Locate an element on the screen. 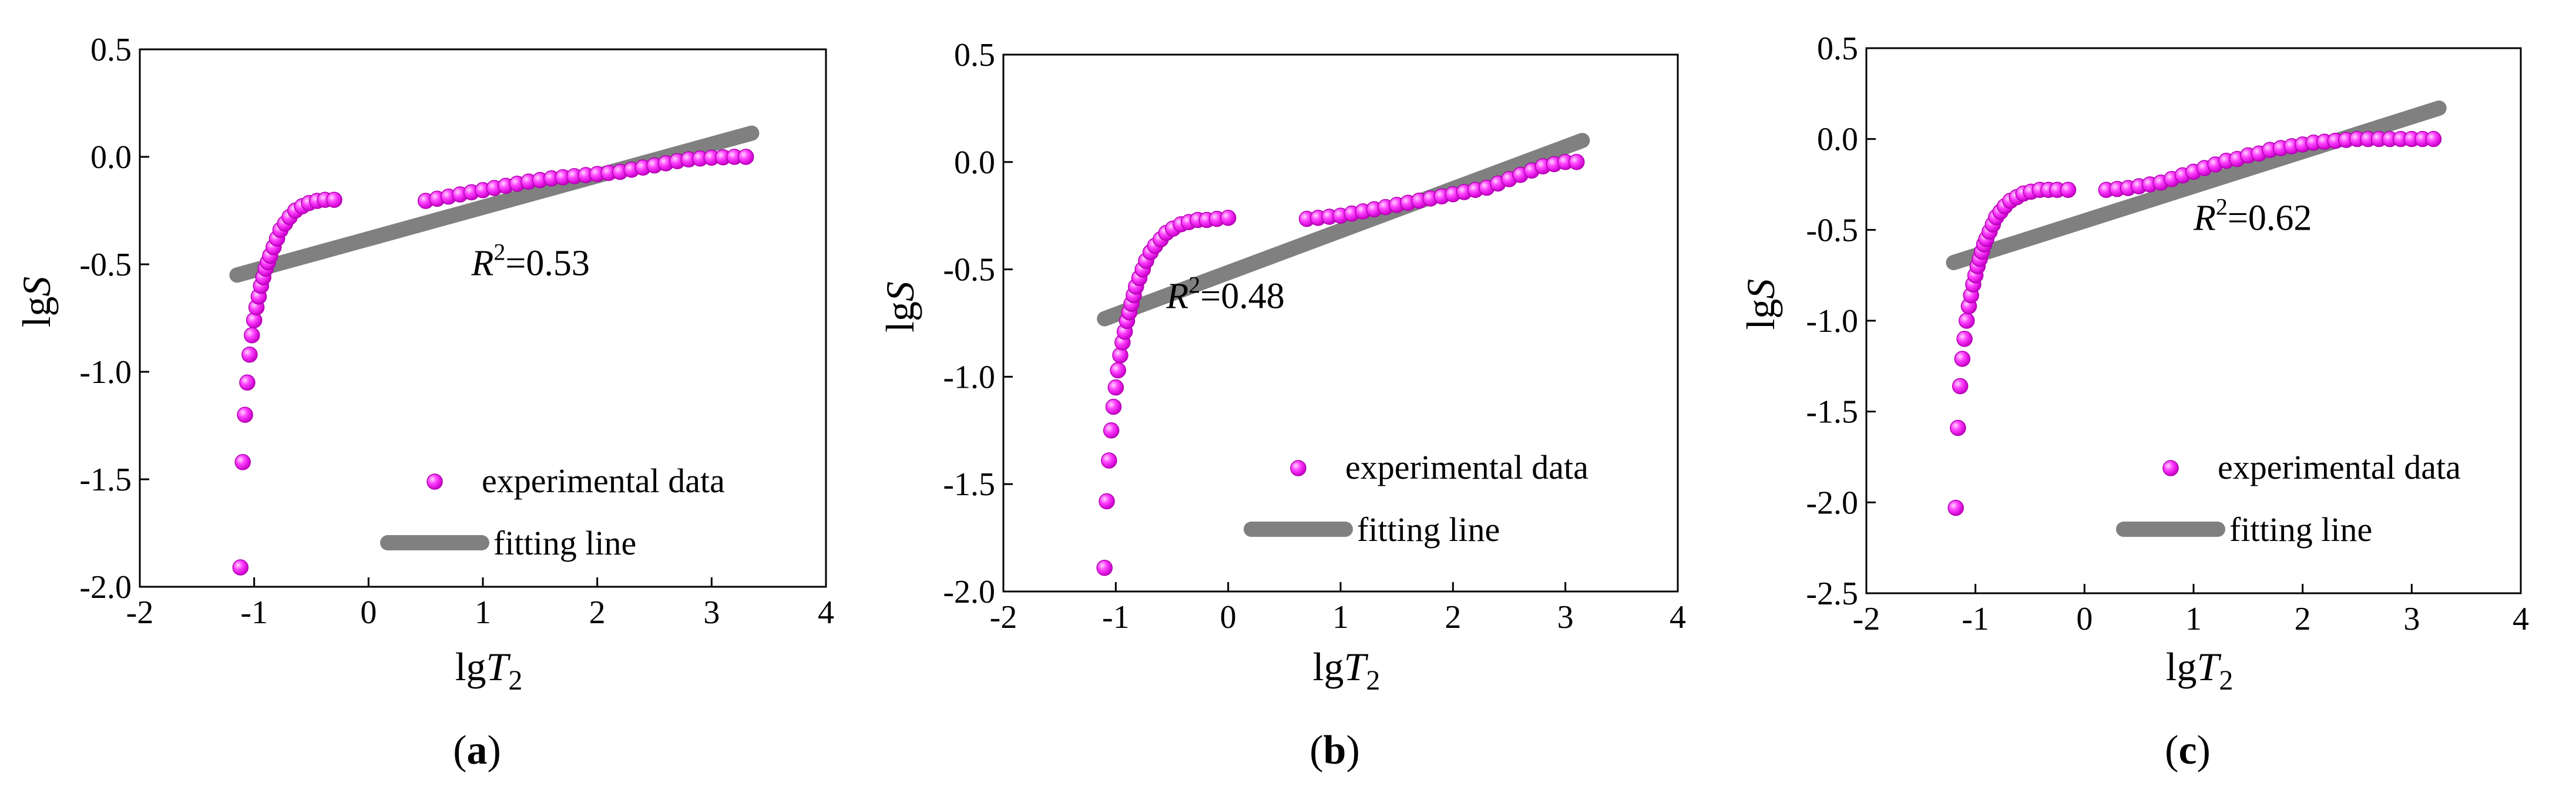  r-squared-label: R2=0.53 is located at coordinates (530, 260).